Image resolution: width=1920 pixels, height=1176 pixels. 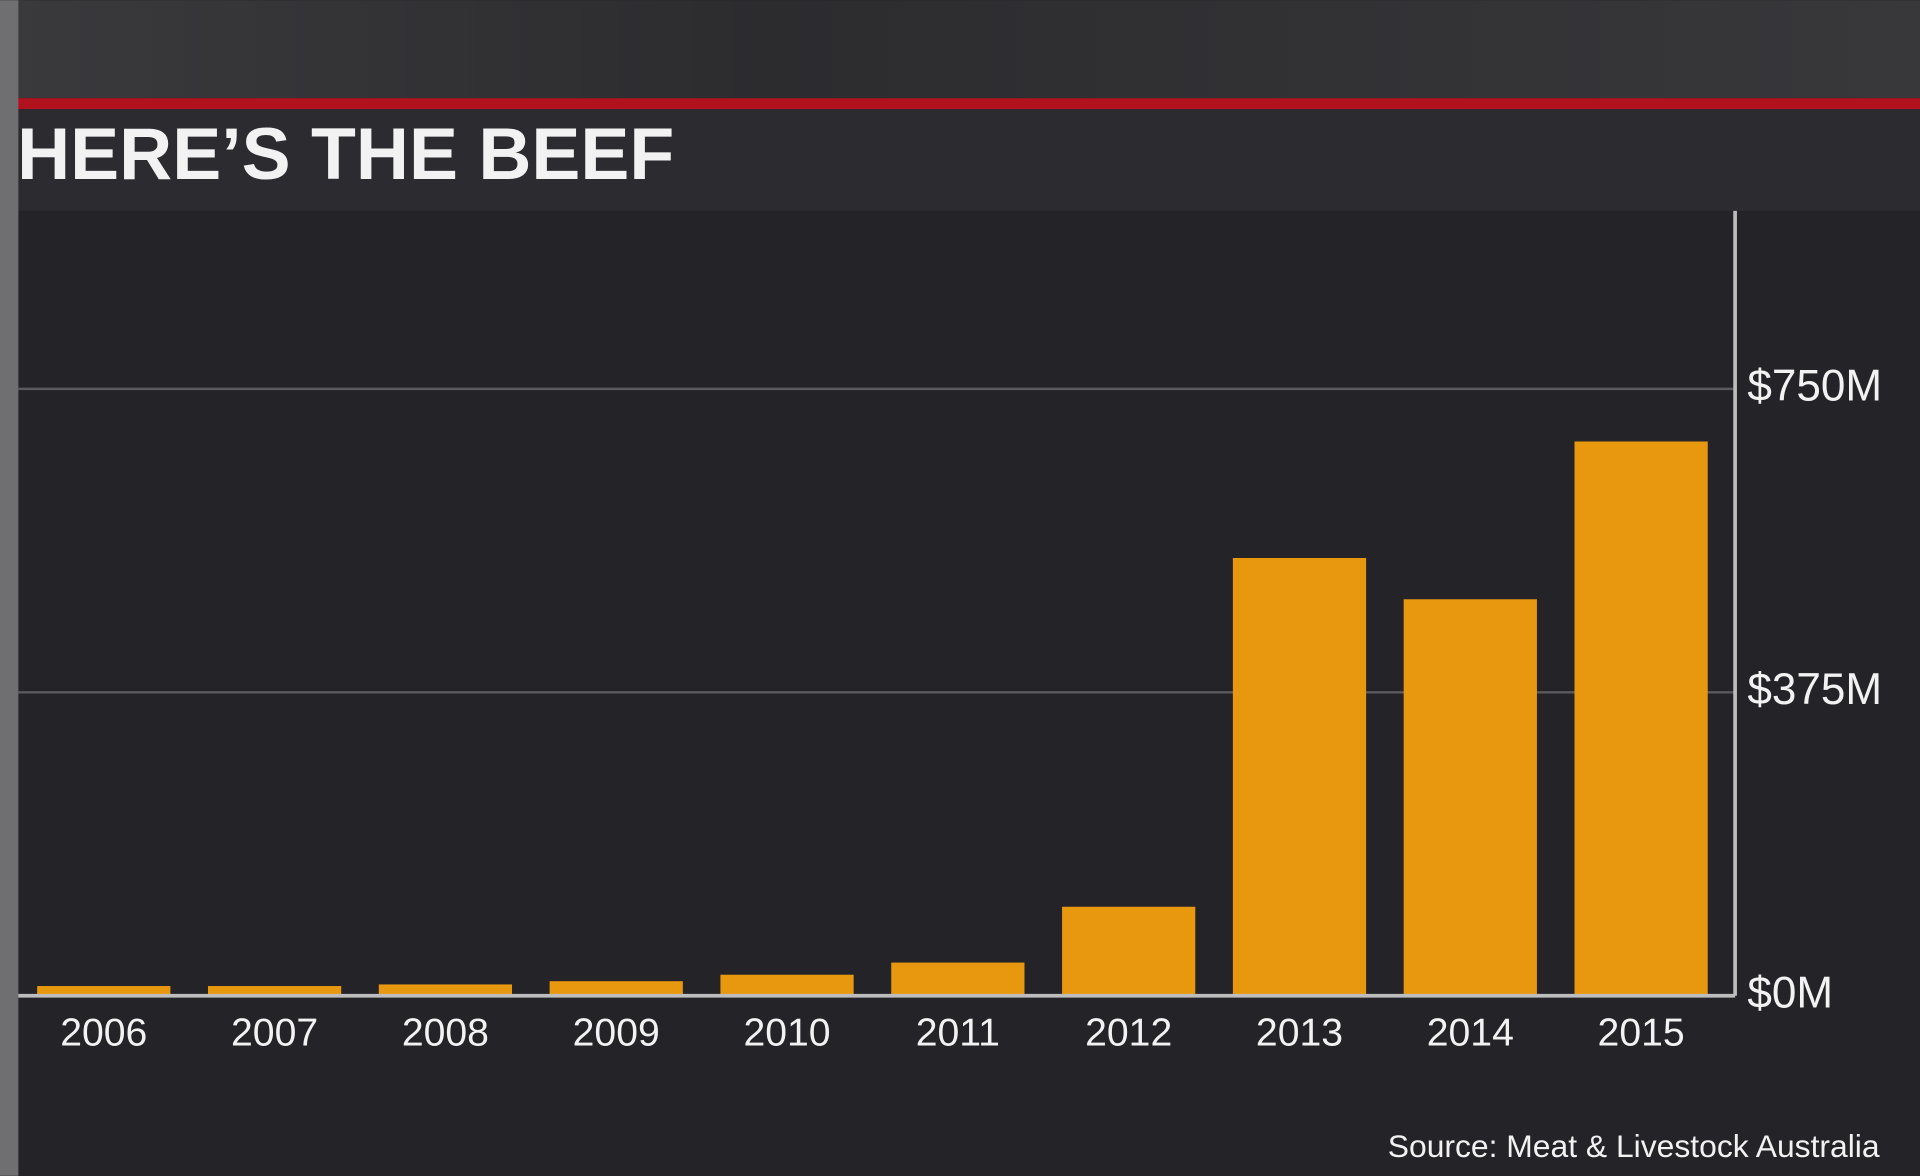 I want to click on x-tick-label: 2014, so click(x=1470, y=1032).